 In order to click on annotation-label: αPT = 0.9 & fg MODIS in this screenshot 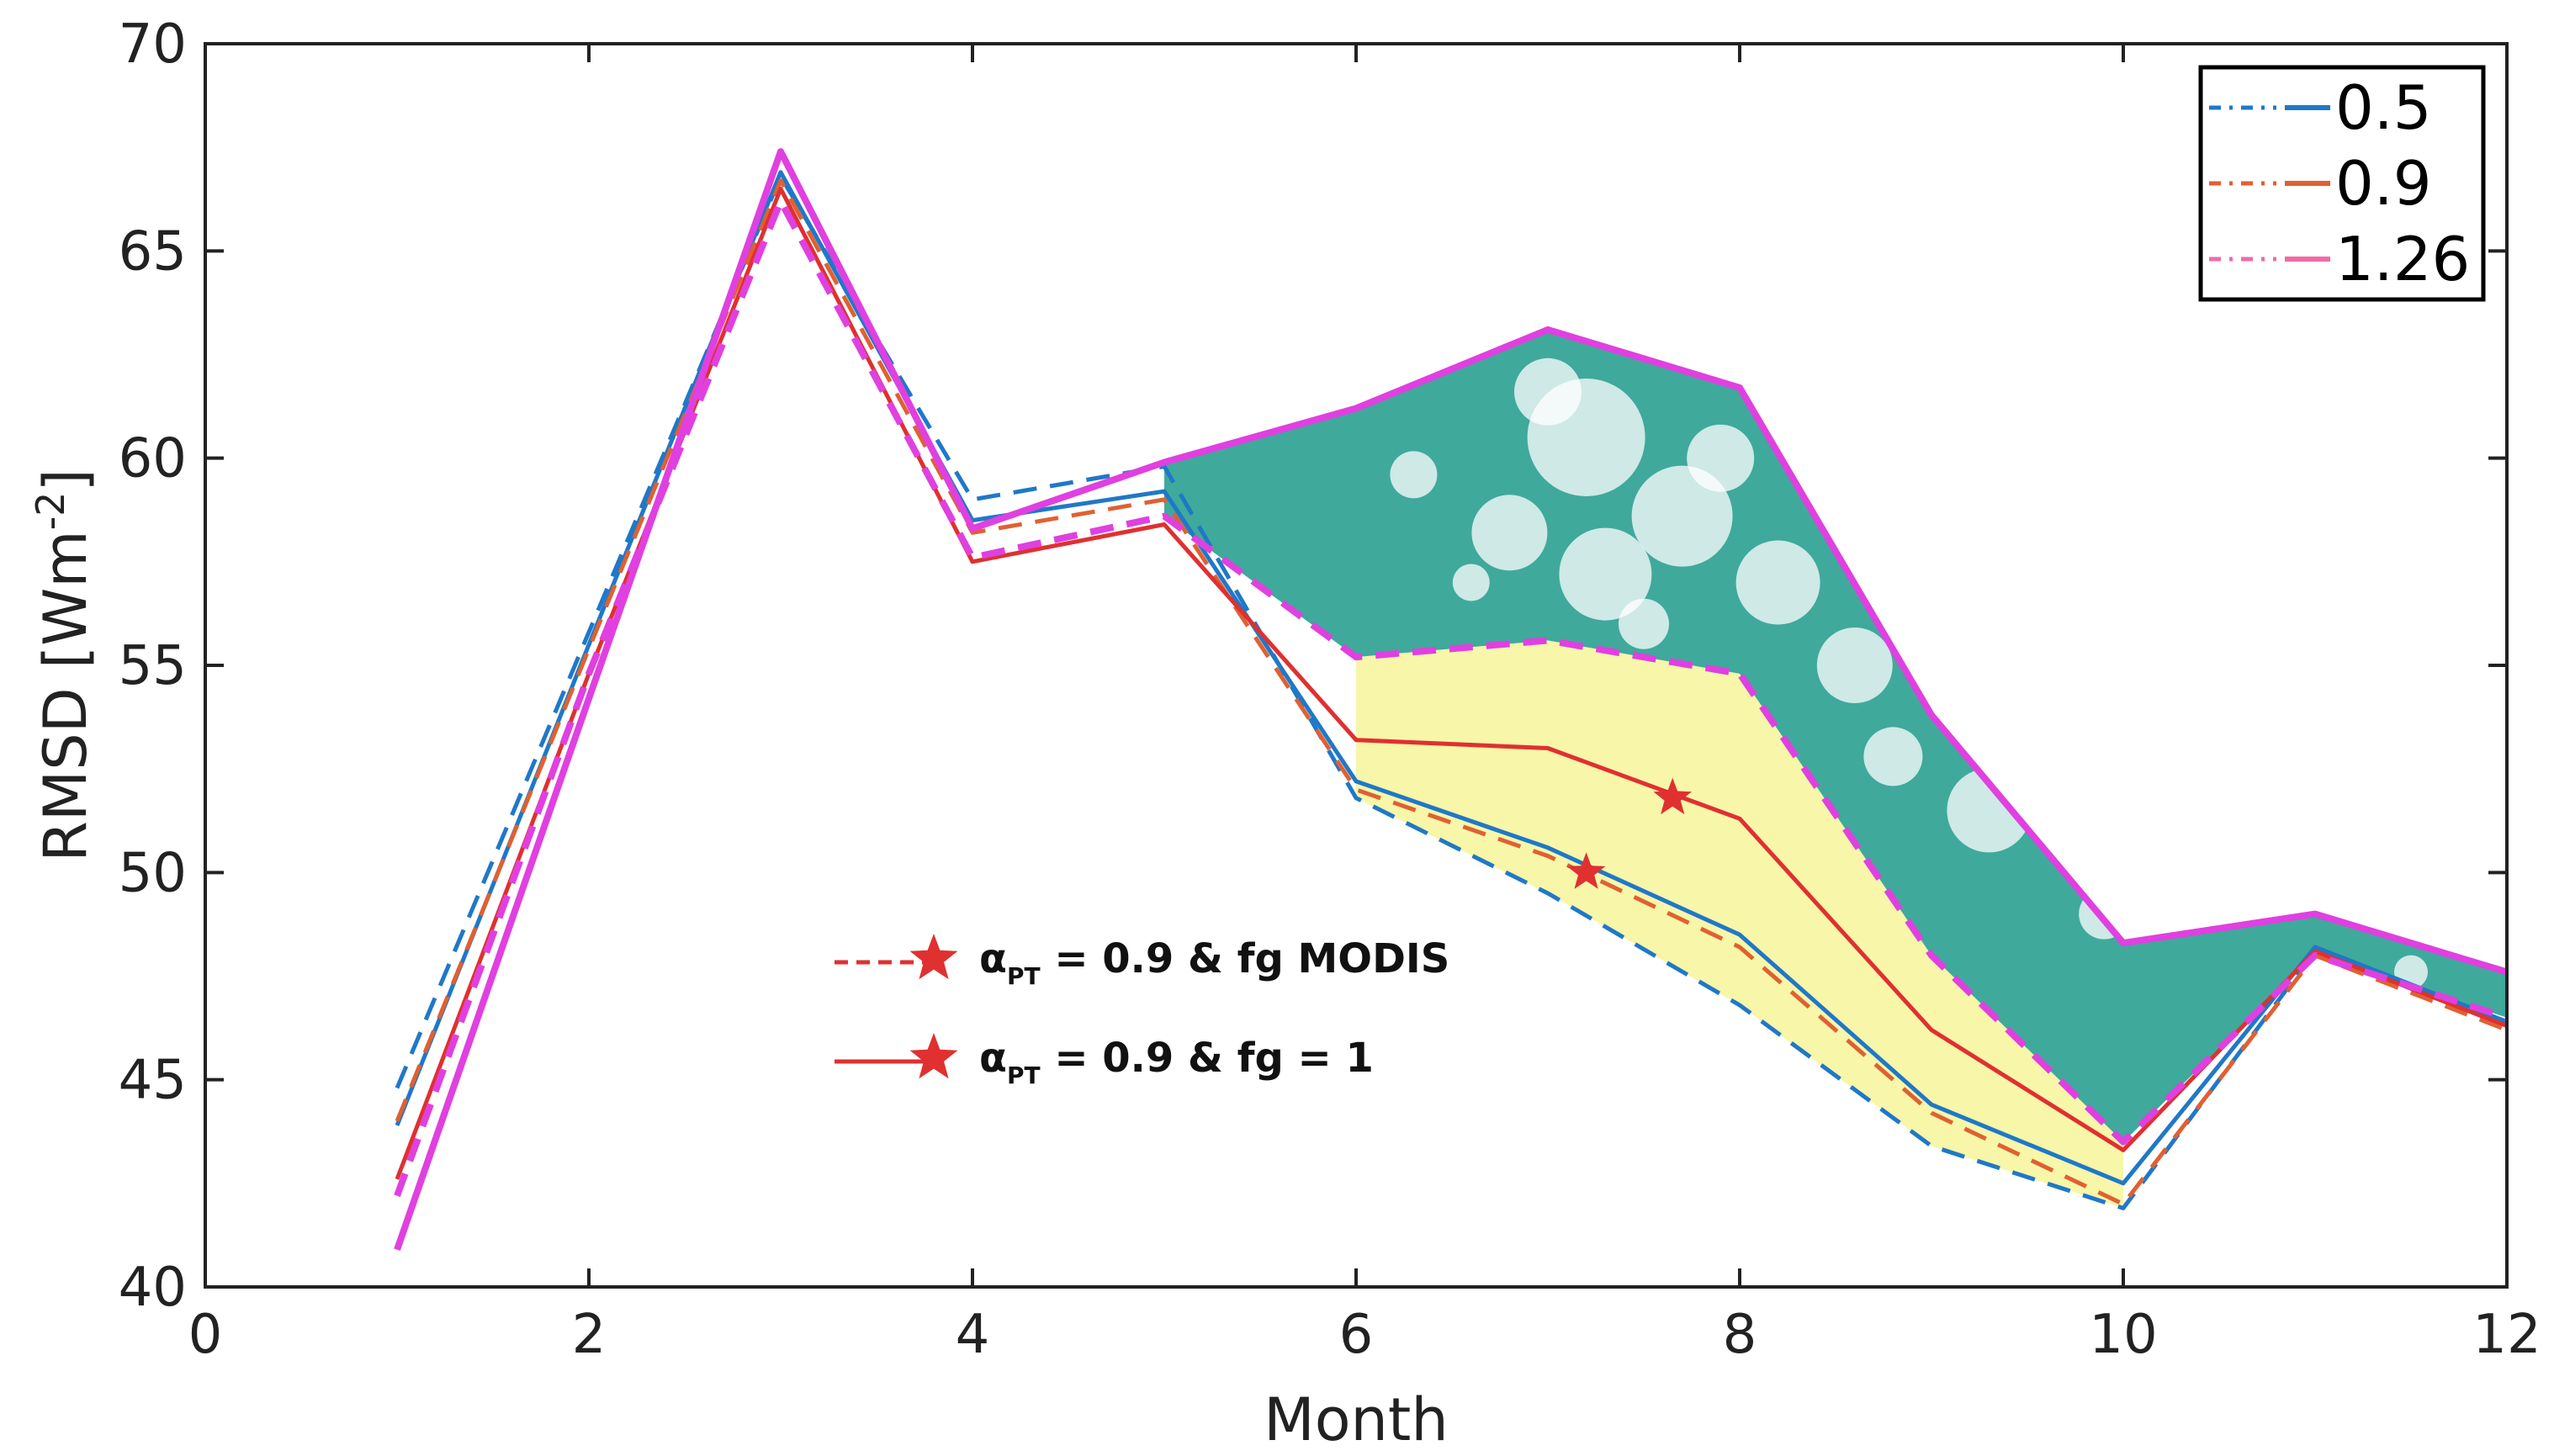, I will do `click(1214, 962)`.